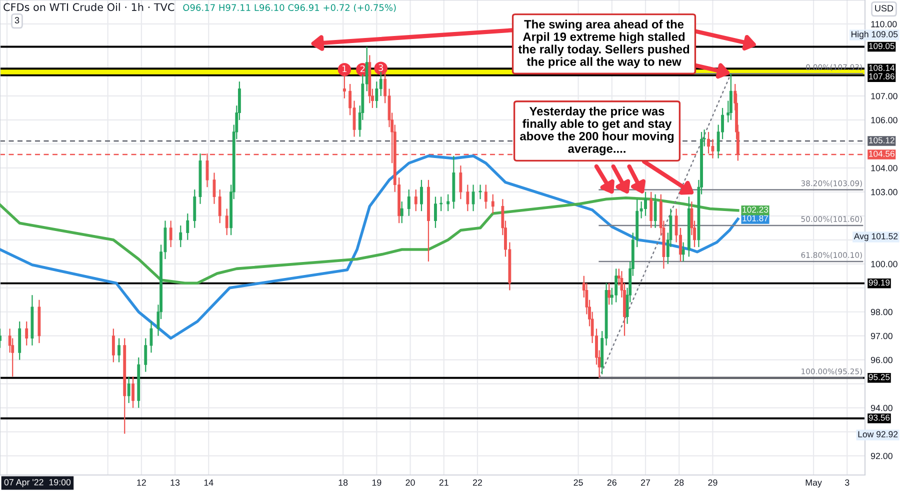 The height and width of the screenshot is (491, 900). I want to click on y-tick-label: 94.00, so click(881, 408).